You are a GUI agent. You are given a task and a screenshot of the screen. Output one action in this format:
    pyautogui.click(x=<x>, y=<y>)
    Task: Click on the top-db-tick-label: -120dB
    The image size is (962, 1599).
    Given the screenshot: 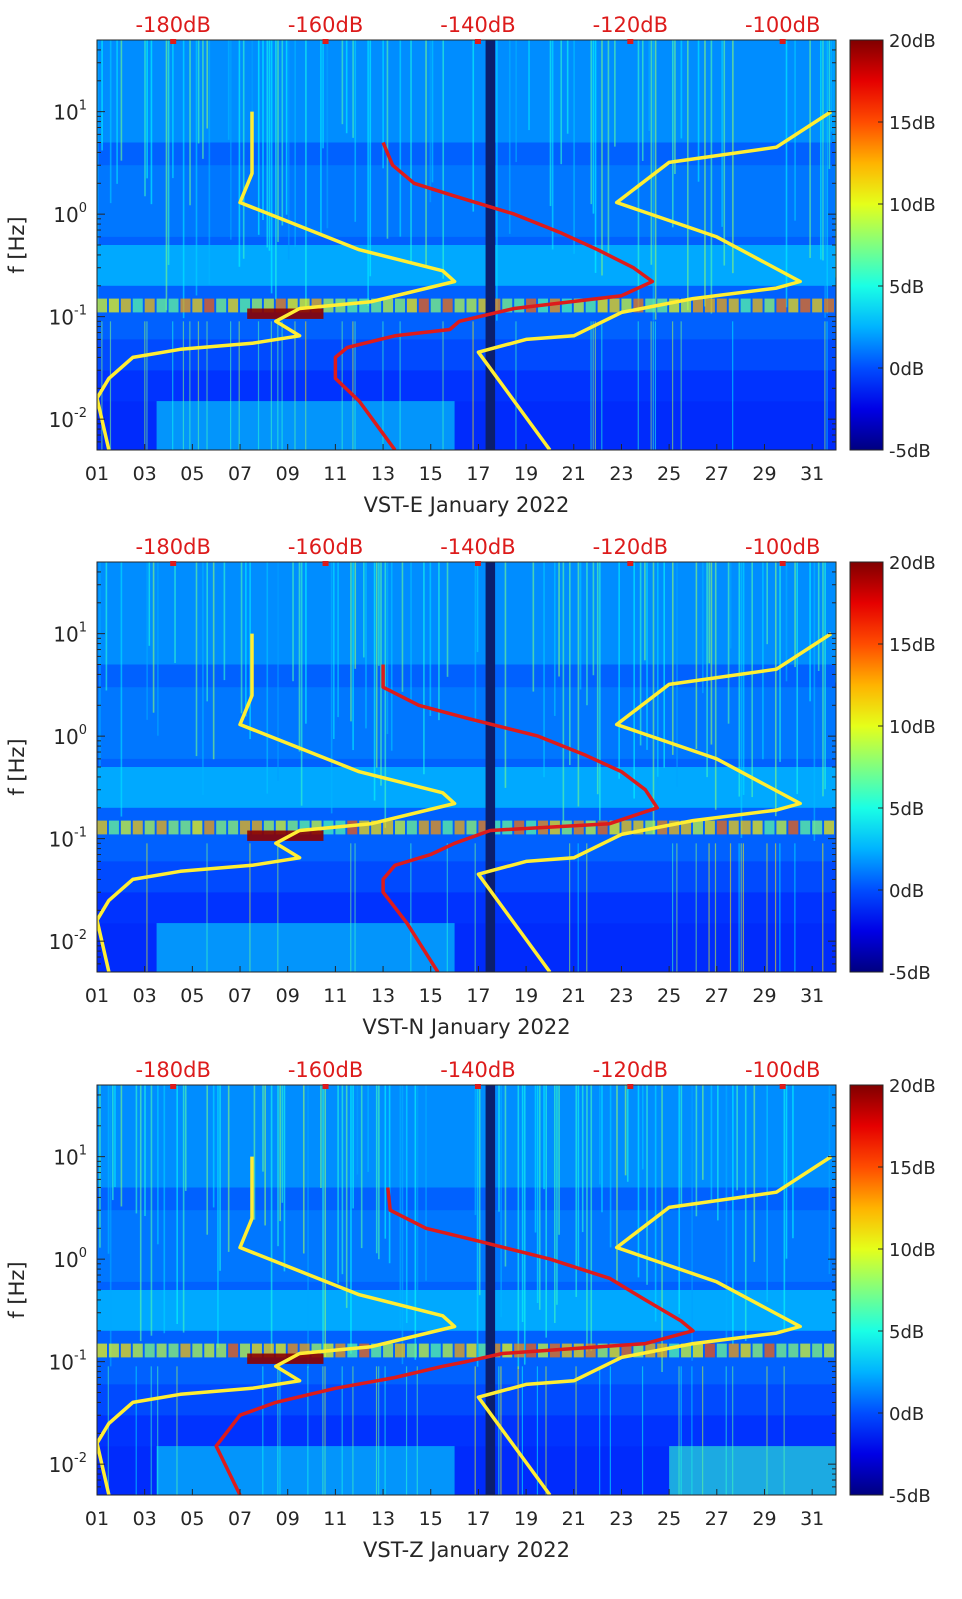 What is the action you would take?
    pyautogui.click(x=630, y=25)
    